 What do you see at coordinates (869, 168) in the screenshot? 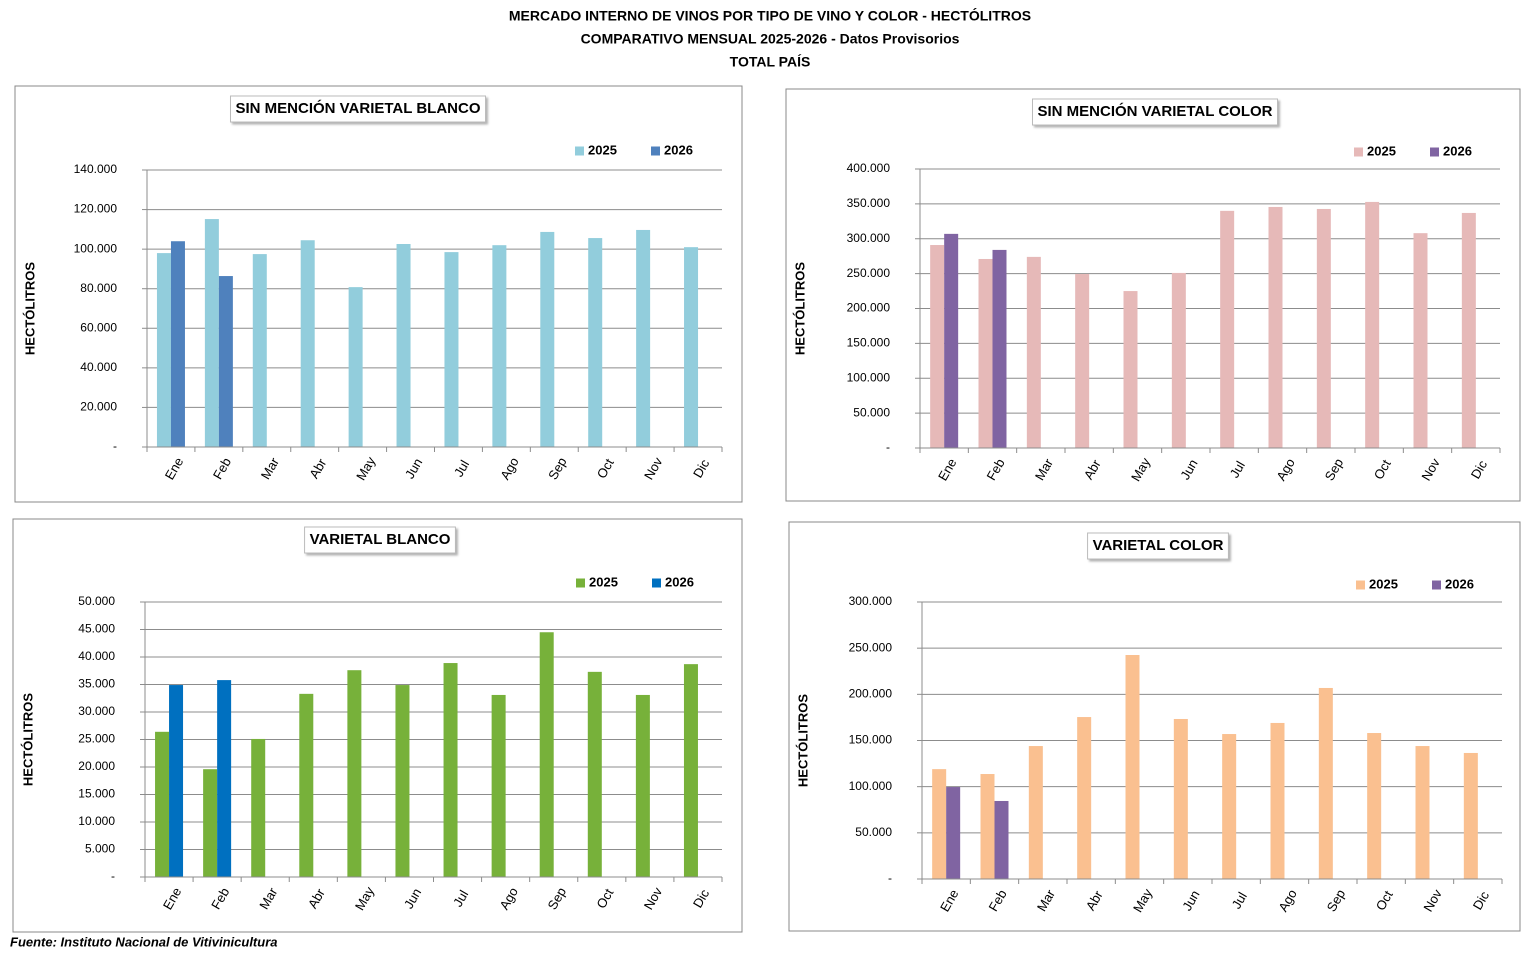
I see `y-tick-label: 400.000` at bounding box center [869, 168].